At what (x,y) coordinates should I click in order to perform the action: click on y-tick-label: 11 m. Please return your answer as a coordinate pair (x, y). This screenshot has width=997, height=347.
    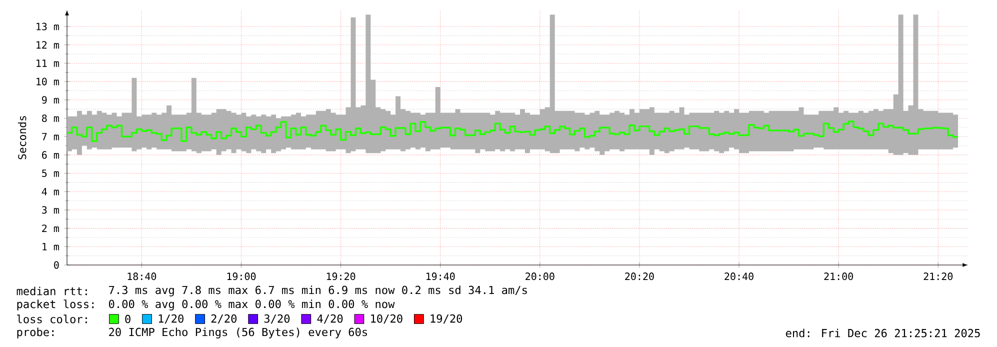
    Looking at the image, I should click on (47, 63).